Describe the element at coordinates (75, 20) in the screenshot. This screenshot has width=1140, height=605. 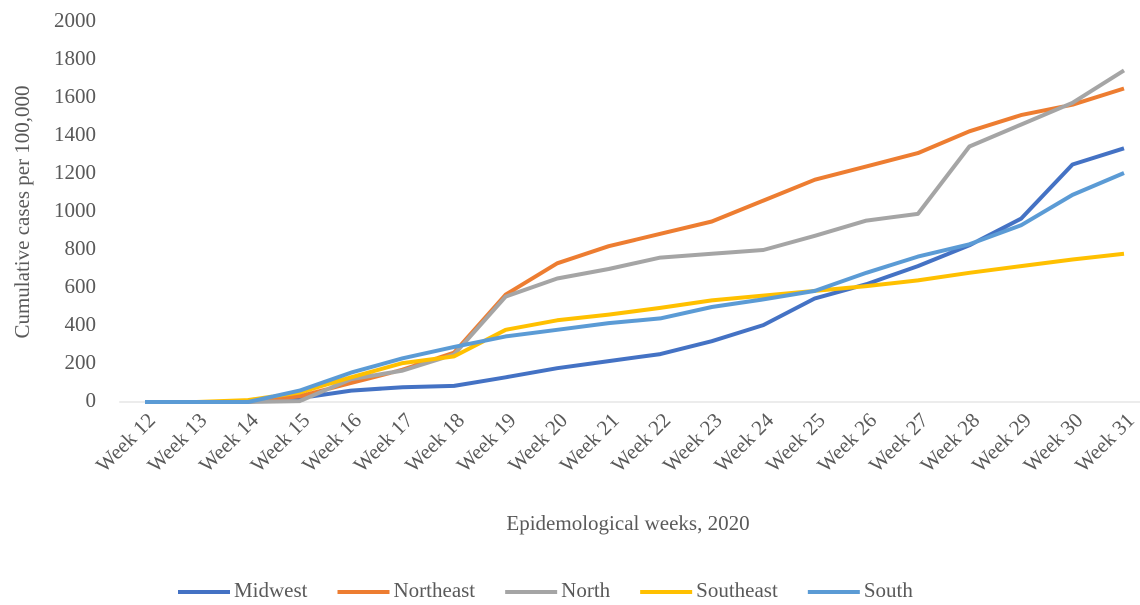
I see `y-tick-label: 2000` at that location.